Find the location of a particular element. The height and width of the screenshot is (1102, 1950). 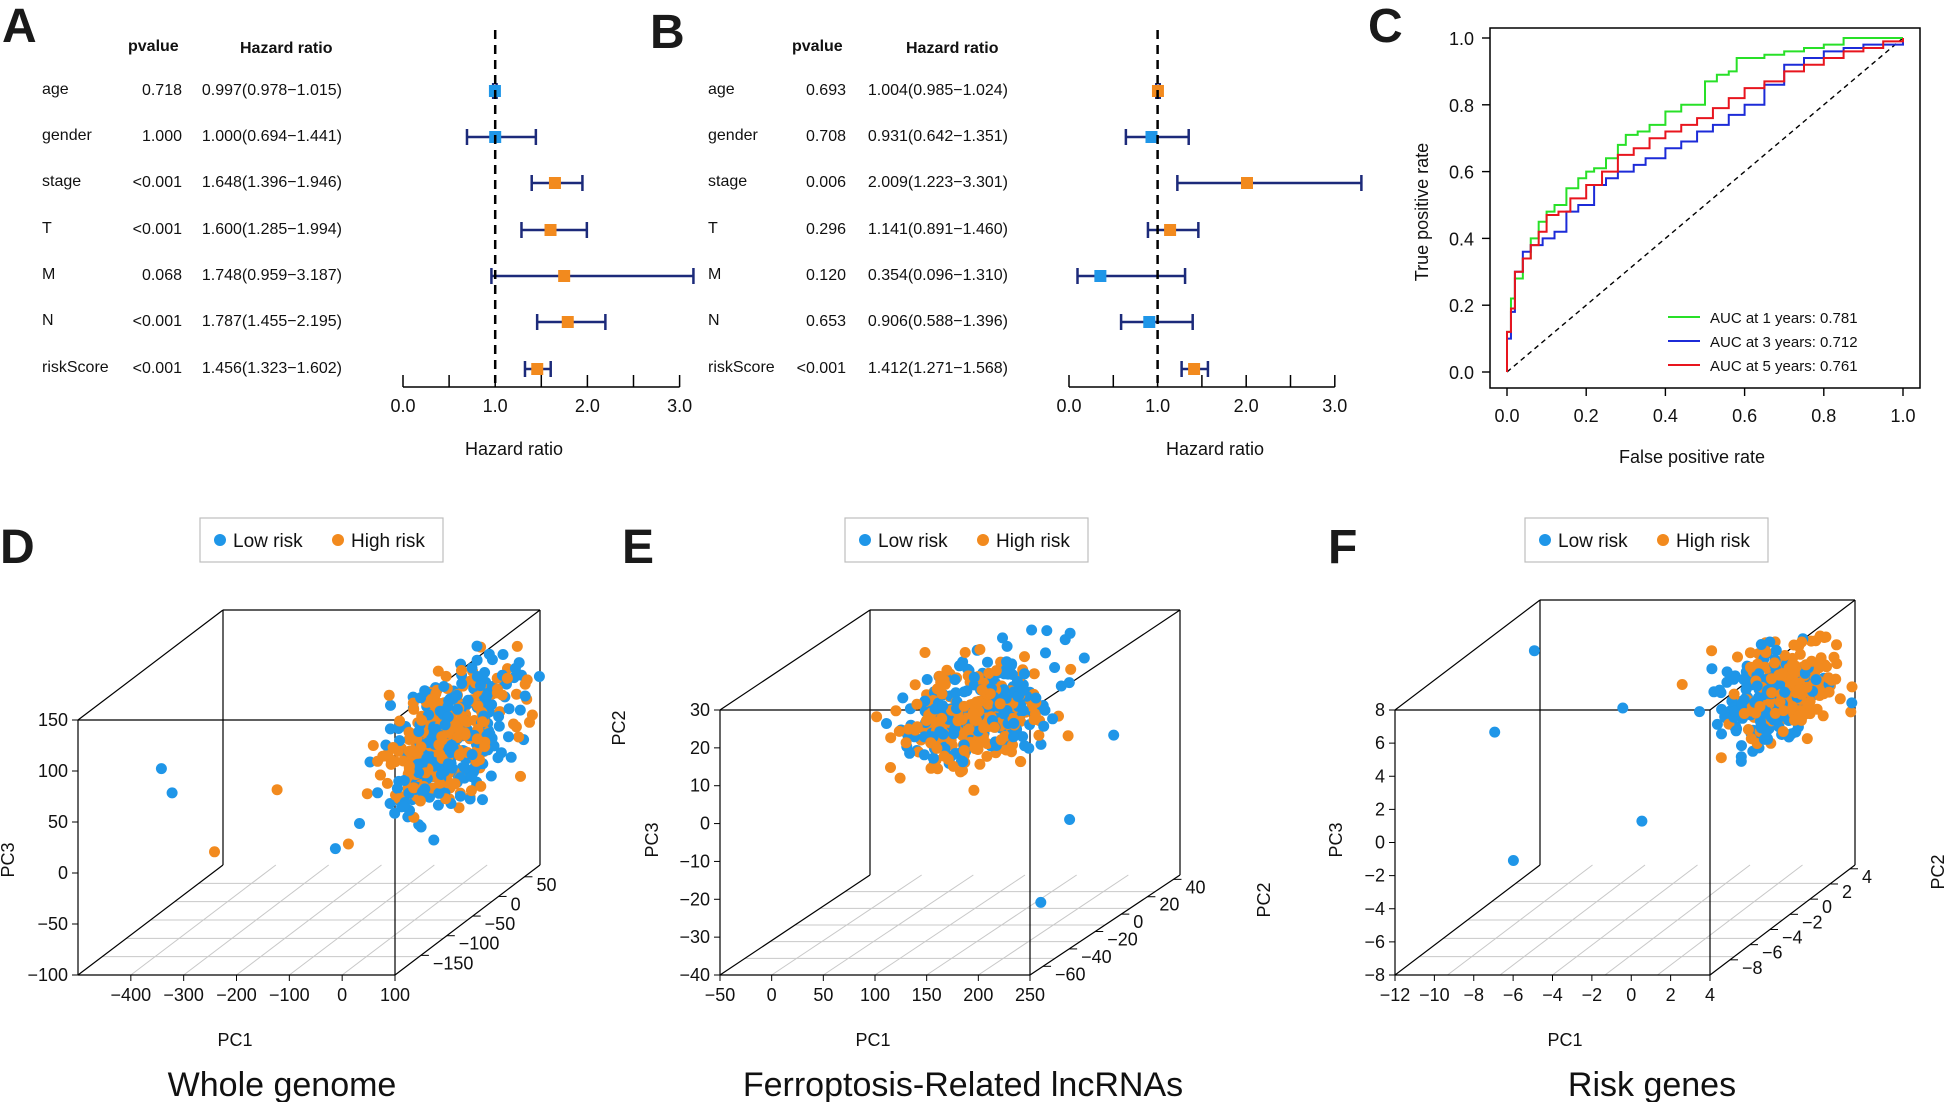

pc3-tick-label: 100 is located at coordinates (53, 771).